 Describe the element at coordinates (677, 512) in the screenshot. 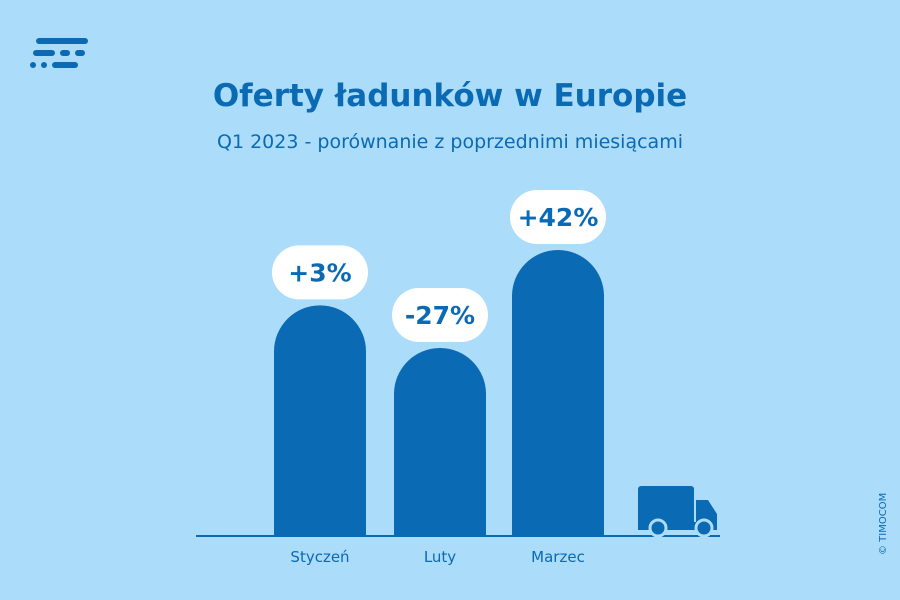

I see `truck-icon` at that location.